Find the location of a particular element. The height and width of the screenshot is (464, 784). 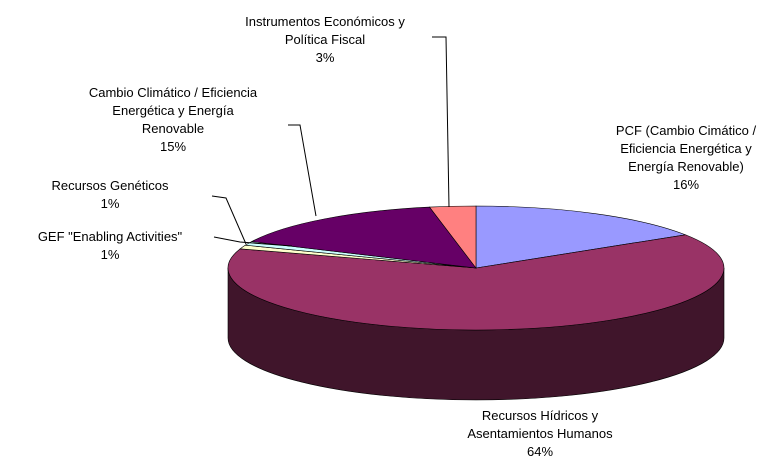

slice-label-4: Renovable is located at coordinates (173, 128).